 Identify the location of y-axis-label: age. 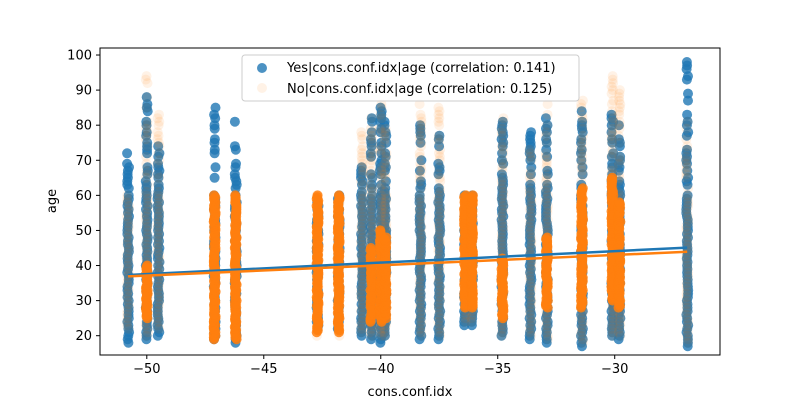
(52, 201).